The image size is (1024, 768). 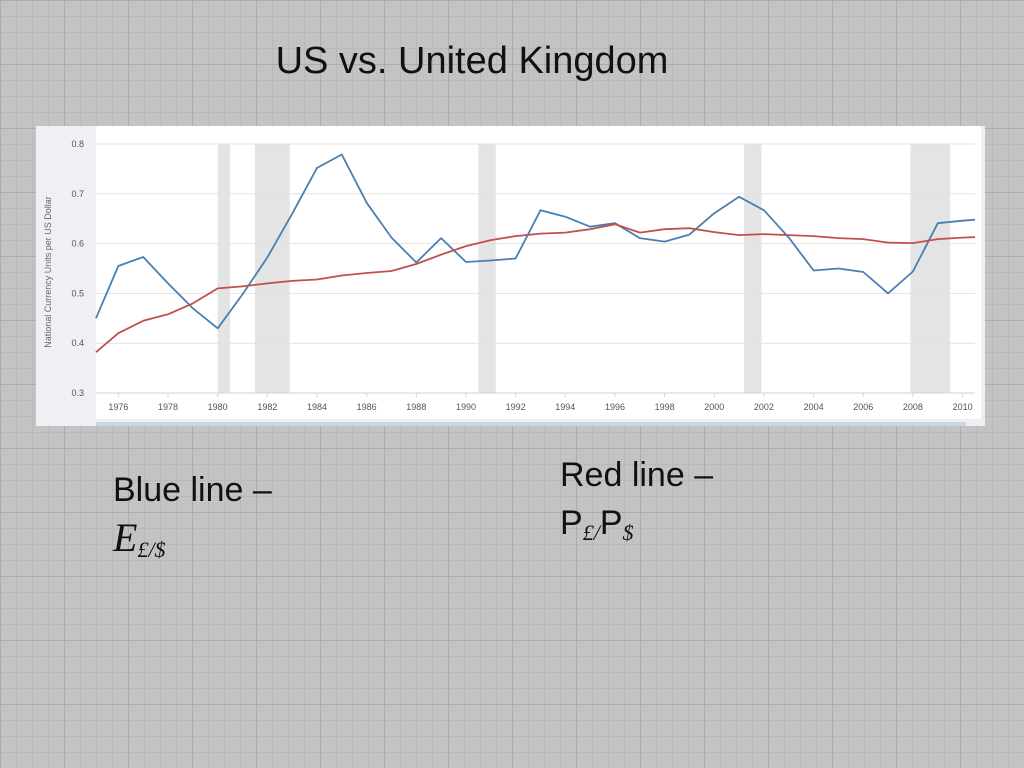 I want to click on x-tick-label: 1996, so click(x=615, y=407).